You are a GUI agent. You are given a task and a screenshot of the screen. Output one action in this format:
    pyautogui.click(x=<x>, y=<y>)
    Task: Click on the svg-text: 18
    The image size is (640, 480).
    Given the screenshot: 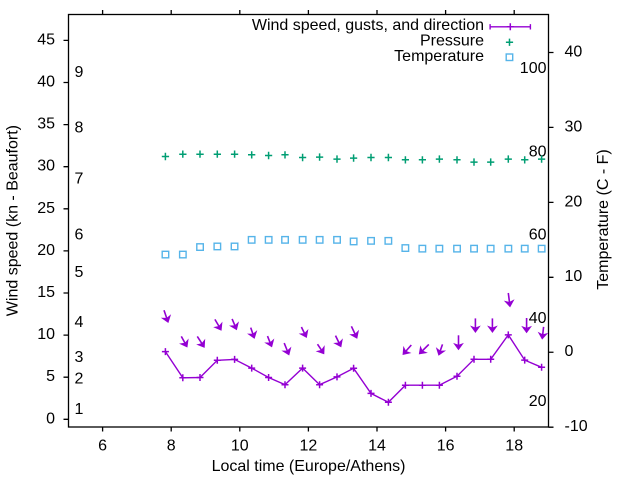 What is the action you would take?
    pyautogui.click(x=514, y=446)
    